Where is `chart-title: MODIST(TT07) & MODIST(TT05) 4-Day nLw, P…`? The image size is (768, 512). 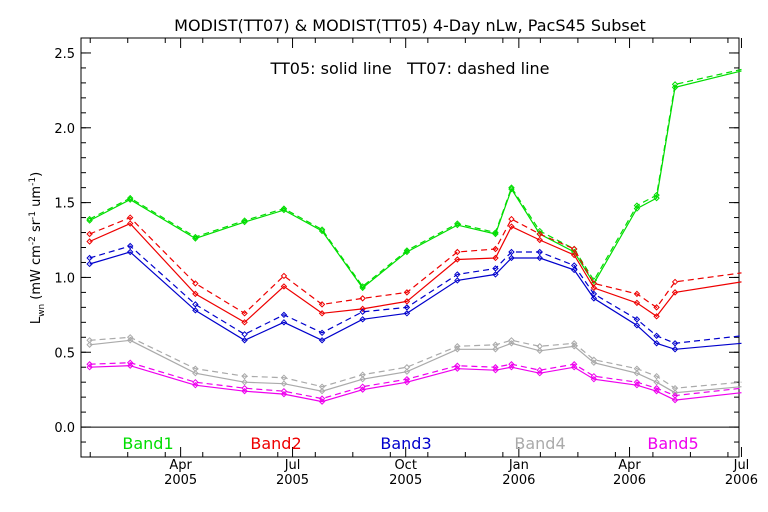 chart-title: MODIST(TT07) & MODIST(TT05) 4-Day nLw, P… is located at coordinates (410, 25).